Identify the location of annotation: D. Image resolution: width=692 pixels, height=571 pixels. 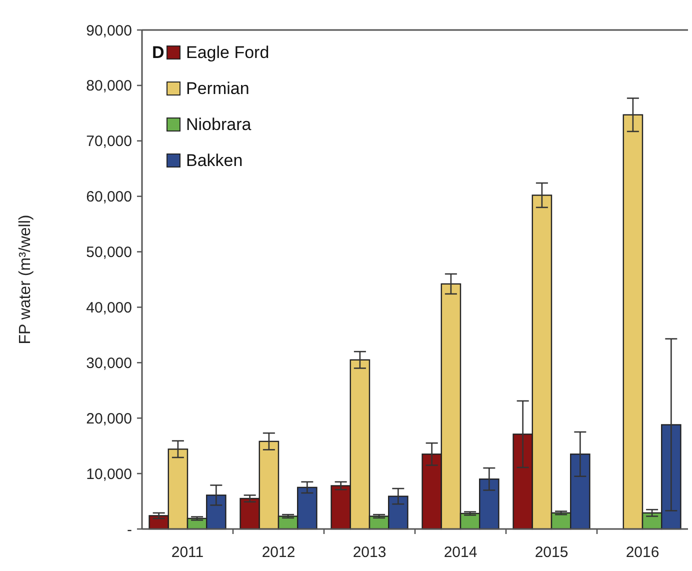
(158, 52).